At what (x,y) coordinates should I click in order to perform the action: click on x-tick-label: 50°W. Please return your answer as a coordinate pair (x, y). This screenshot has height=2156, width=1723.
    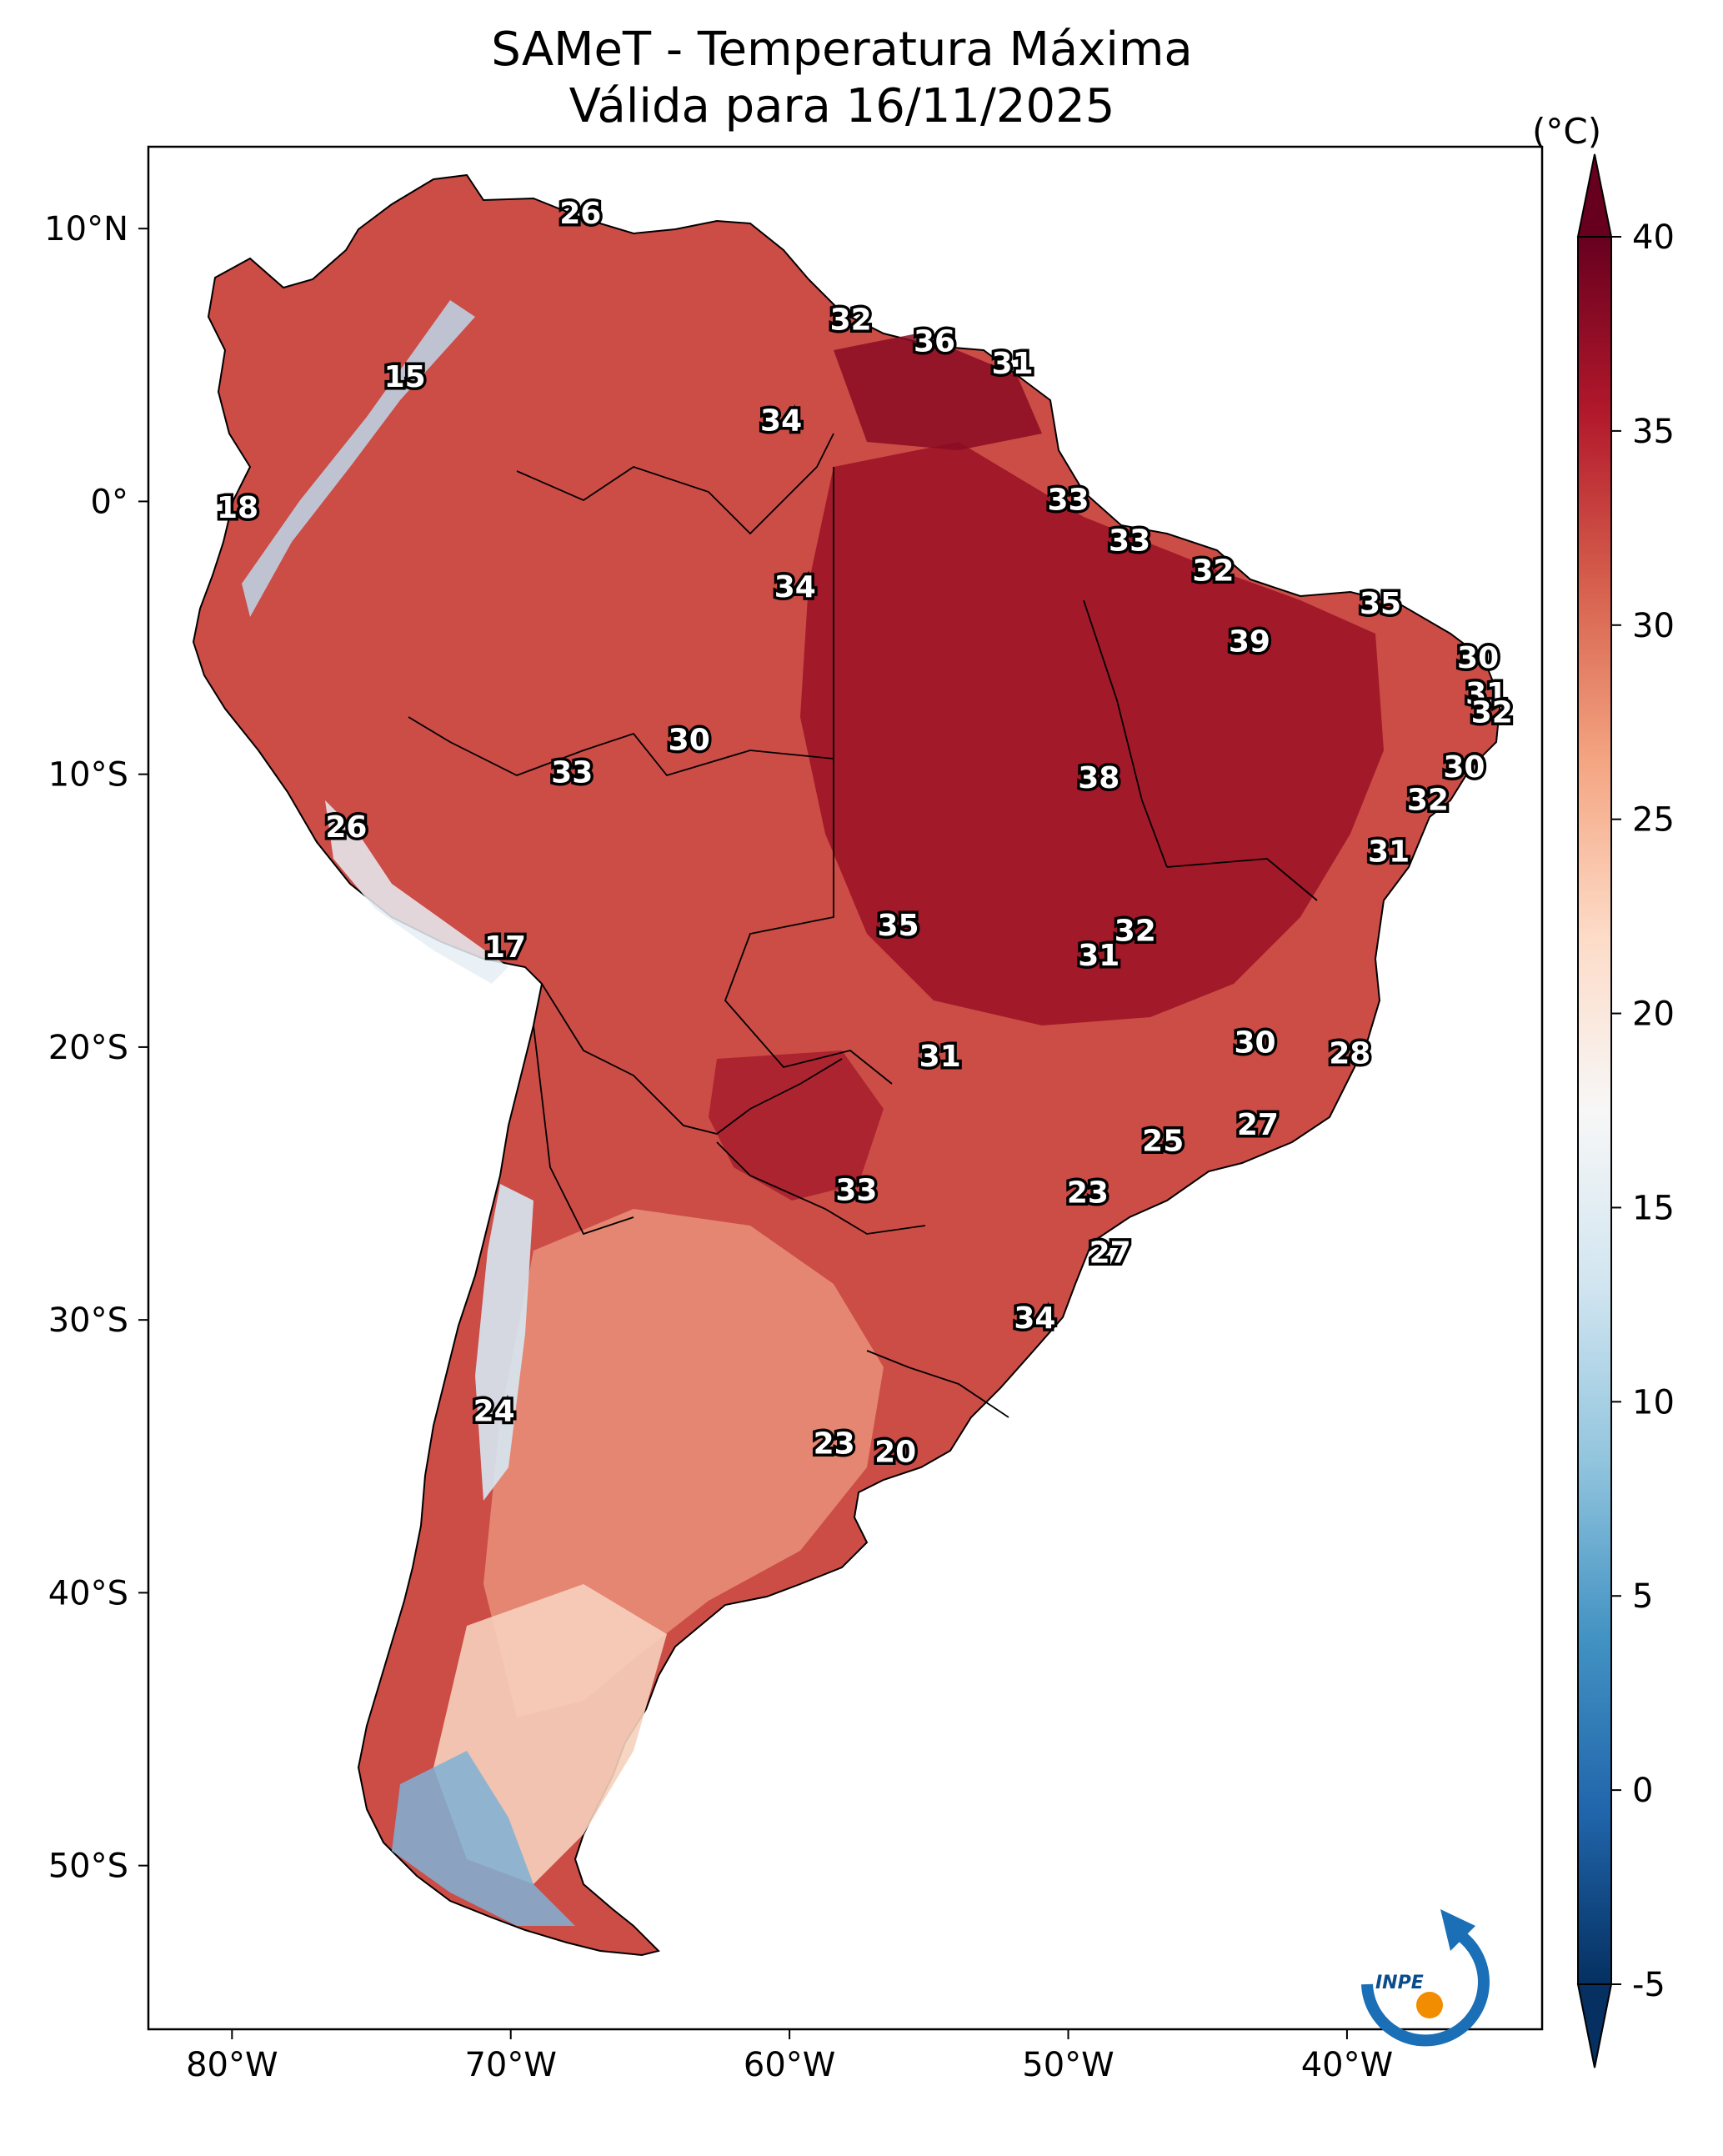
    Looking at the image, I should click on (1068, 2065).